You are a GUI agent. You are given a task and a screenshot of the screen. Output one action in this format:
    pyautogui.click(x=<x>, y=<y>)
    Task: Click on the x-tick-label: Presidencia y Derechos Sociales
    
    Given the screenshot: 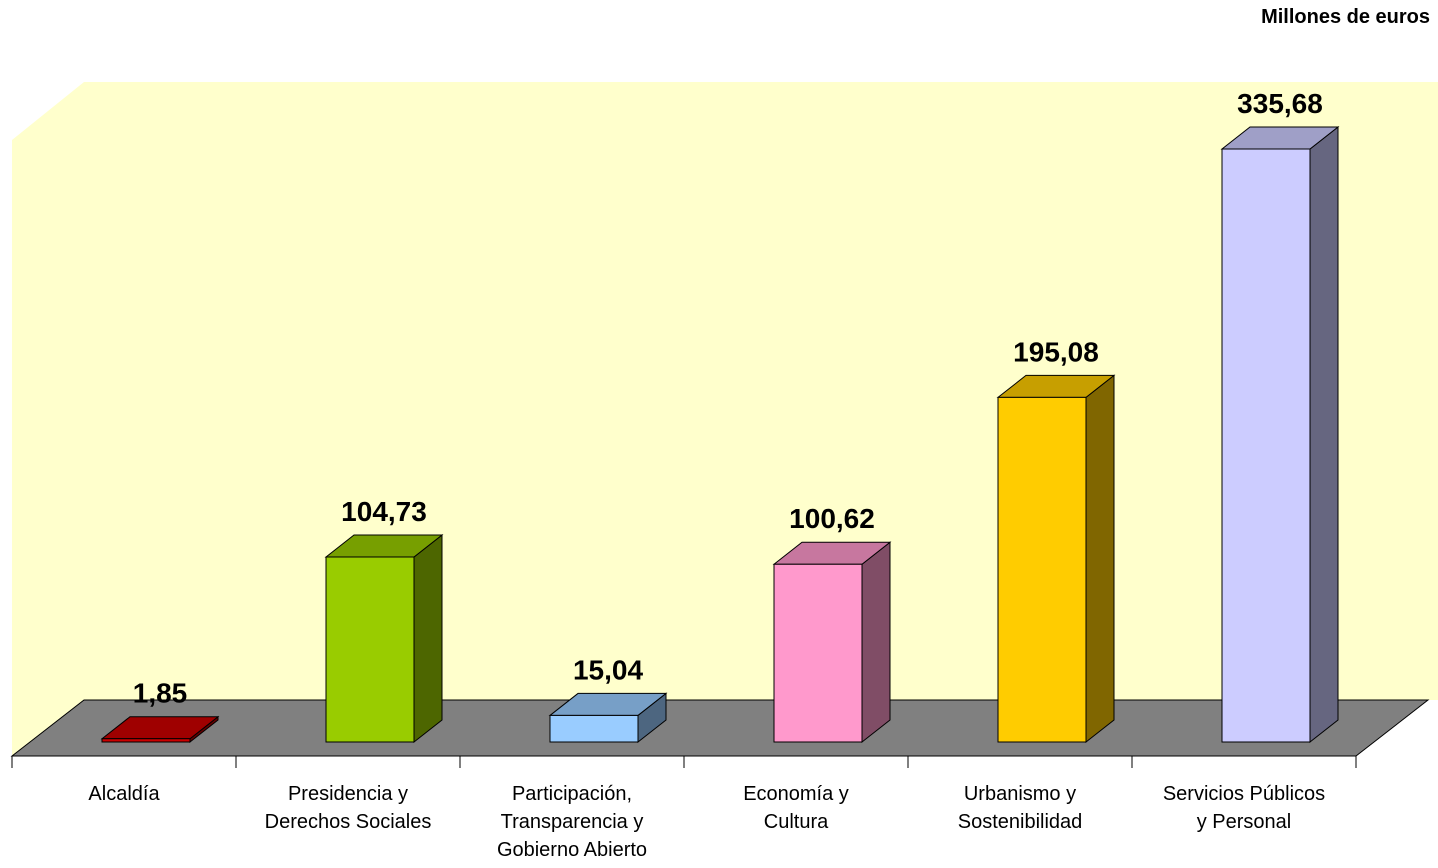 What is the action you would take?
    pyautogui.click(x=348, y=808)
    